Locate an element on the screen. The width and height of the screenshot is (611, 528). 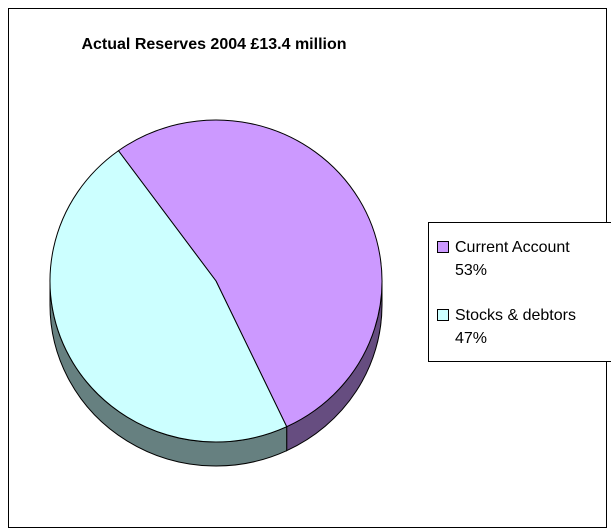
legend-label-stocks-debtors: Stocks & debtors is located at coordinates (515, 315).